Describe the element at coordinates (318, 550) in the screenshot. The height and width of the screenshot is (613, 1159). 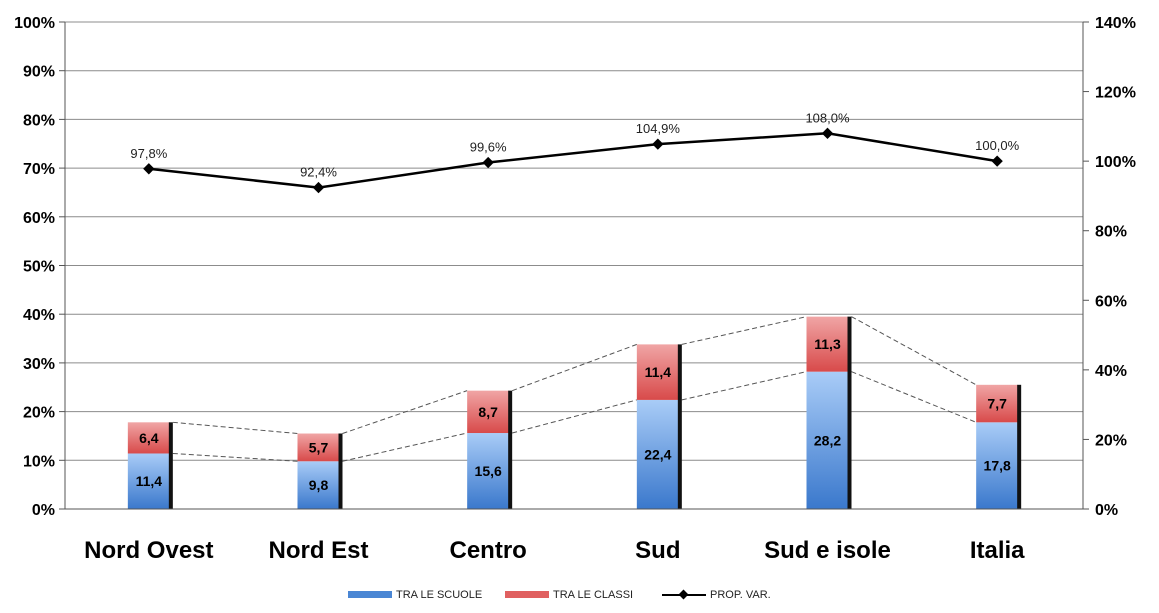
I see `category-label: Nord Est` at that location.